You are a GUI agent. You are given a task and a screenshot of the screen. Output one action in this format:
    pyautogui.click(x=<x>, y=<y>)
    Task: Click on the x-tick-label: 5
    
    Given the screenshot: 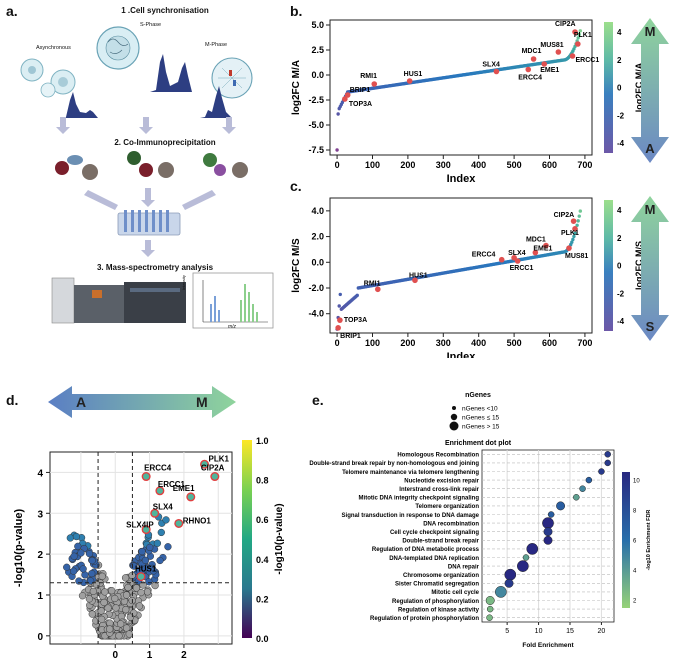 What is the action you would take?
    pyautogui.click(x=507, y=631)
    